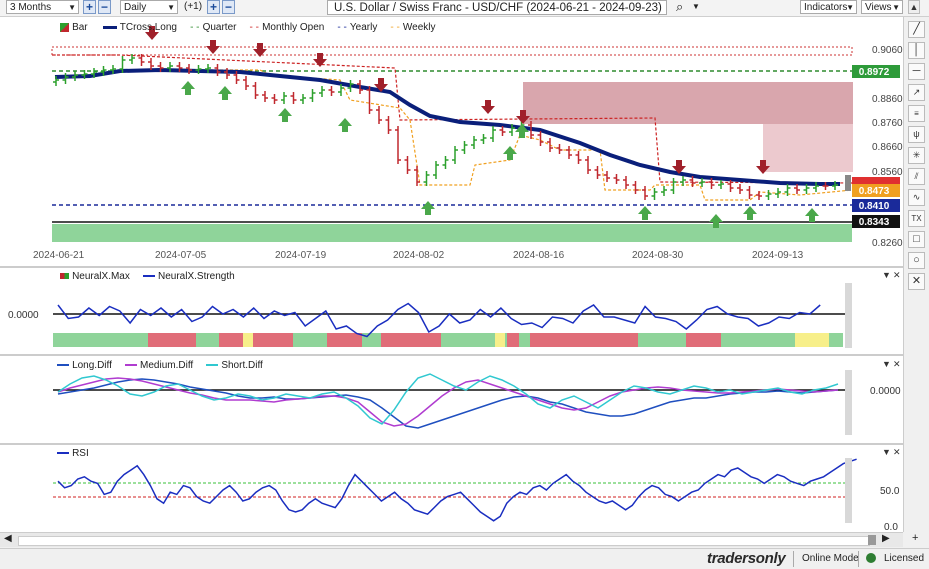 This screenshot has height=569, width=929. I want to click on yearly-badge-text: 0.8410, so click(874, 206).